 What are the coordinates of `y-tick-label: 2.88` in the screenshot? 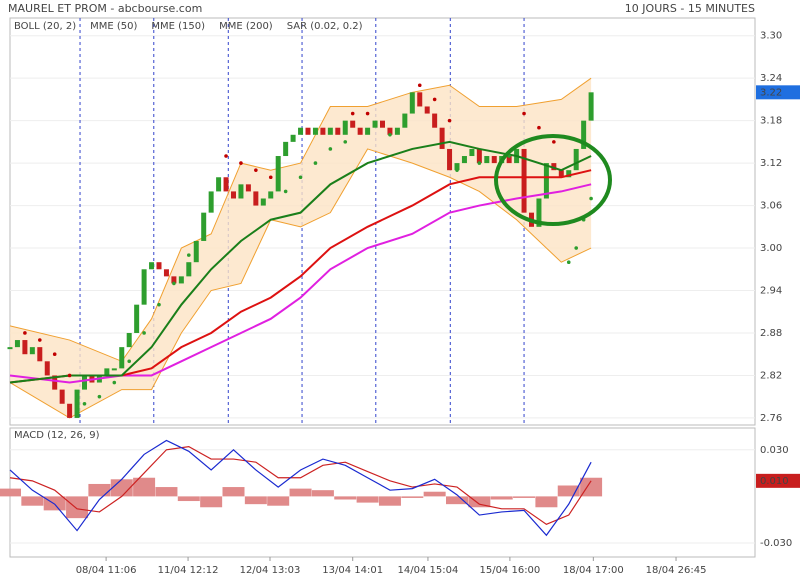 It's located at (771, 333).